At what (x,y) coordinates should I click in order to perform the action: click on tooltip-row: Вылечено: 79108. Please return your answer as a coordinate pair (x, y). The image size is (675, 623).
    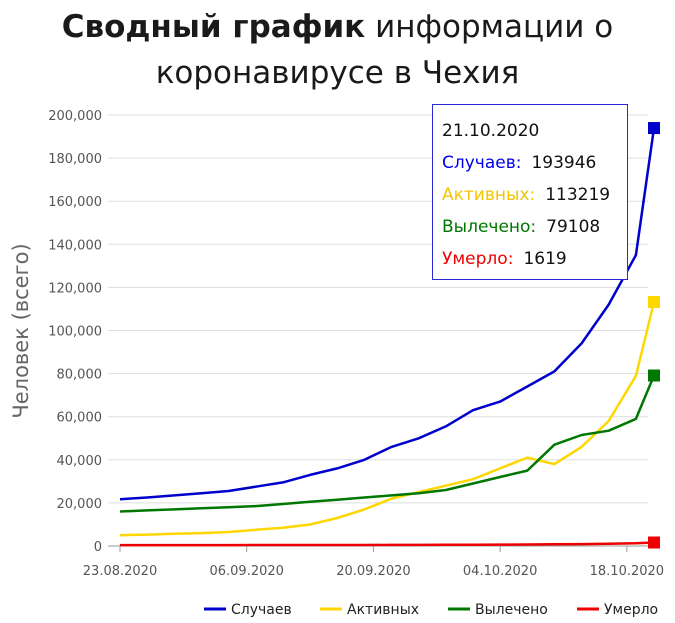
    Looking at the image, I should click on (534, 227).